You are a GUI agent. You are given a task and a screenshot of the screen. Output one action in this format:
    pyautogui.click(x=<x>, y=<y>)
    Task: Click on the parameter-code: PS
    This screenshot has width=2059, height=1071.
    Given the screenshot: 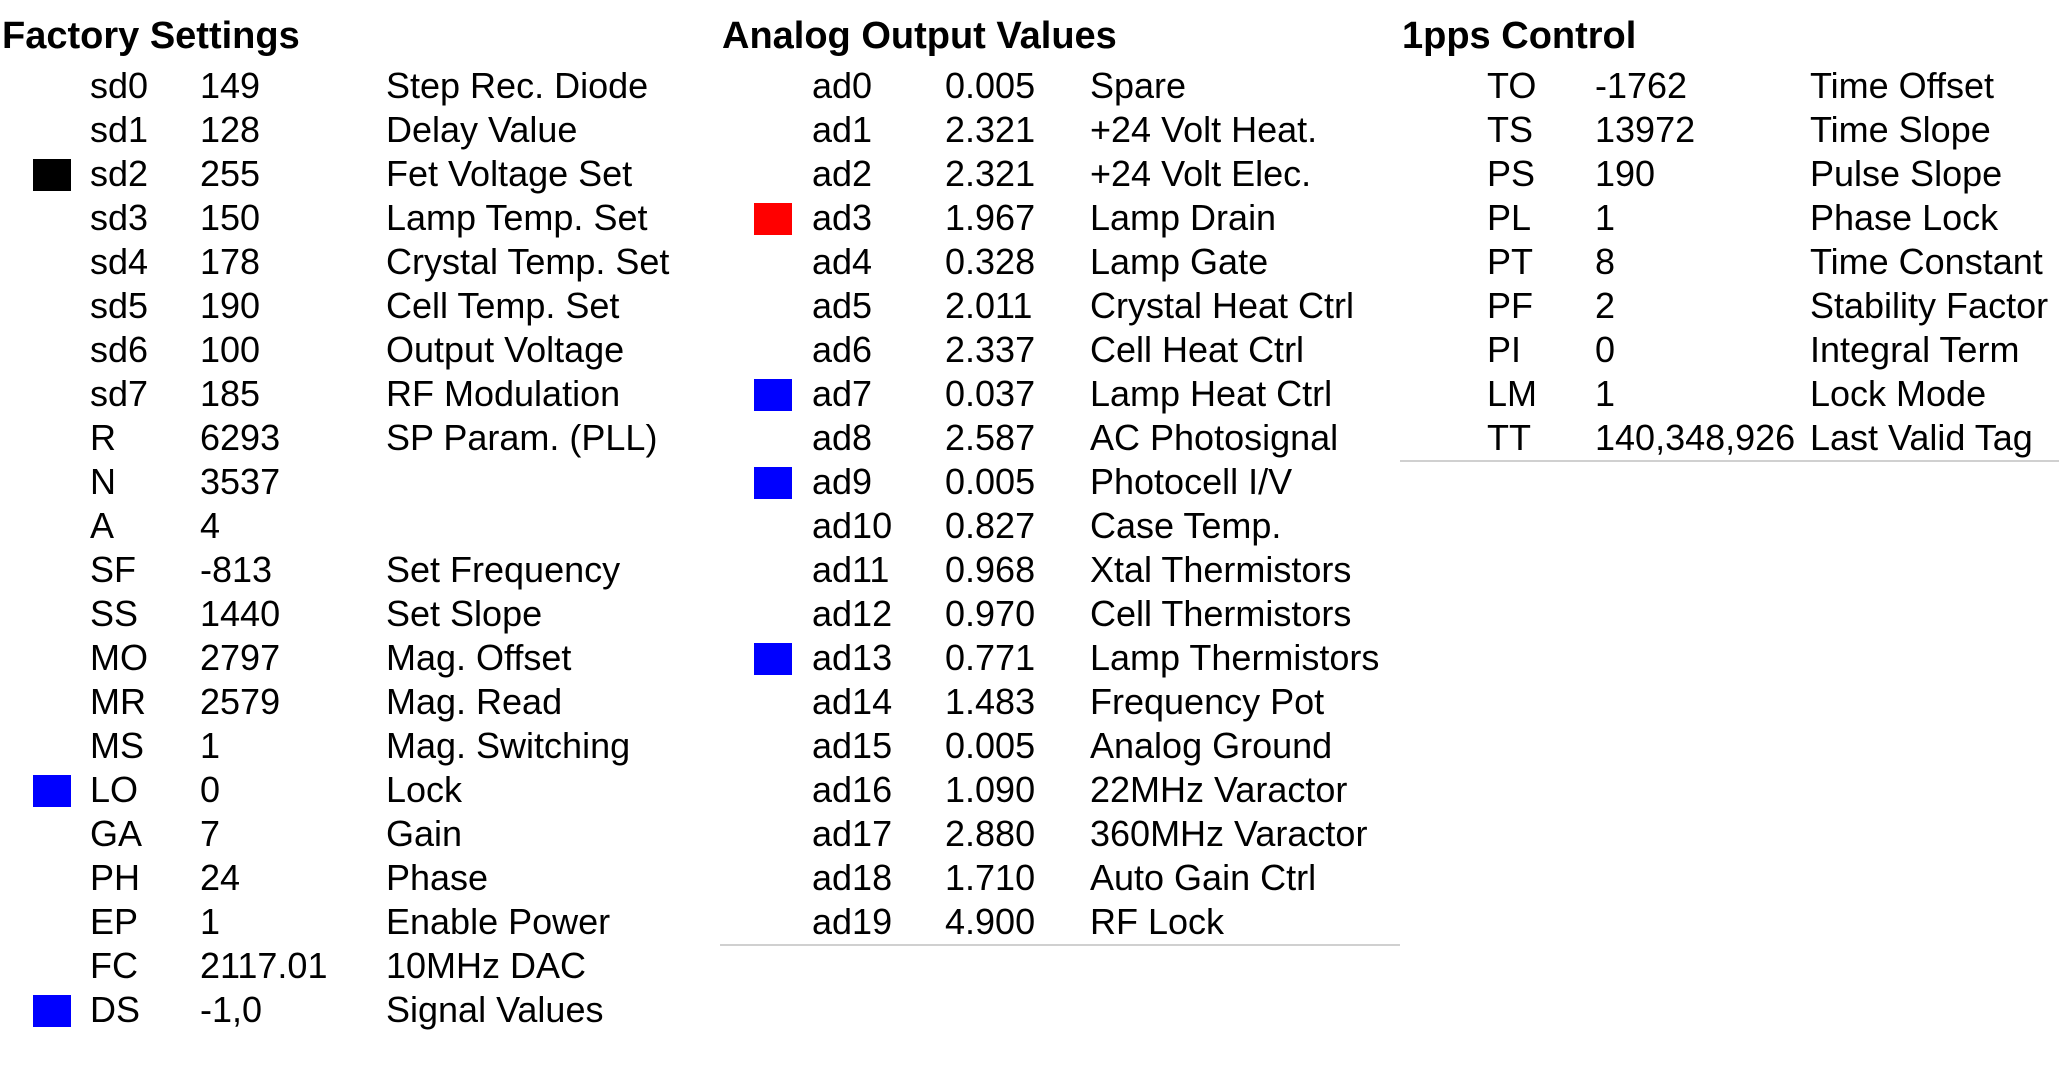 What is the action you would take?
    pyautogui.click(x=1511, y=173)
    